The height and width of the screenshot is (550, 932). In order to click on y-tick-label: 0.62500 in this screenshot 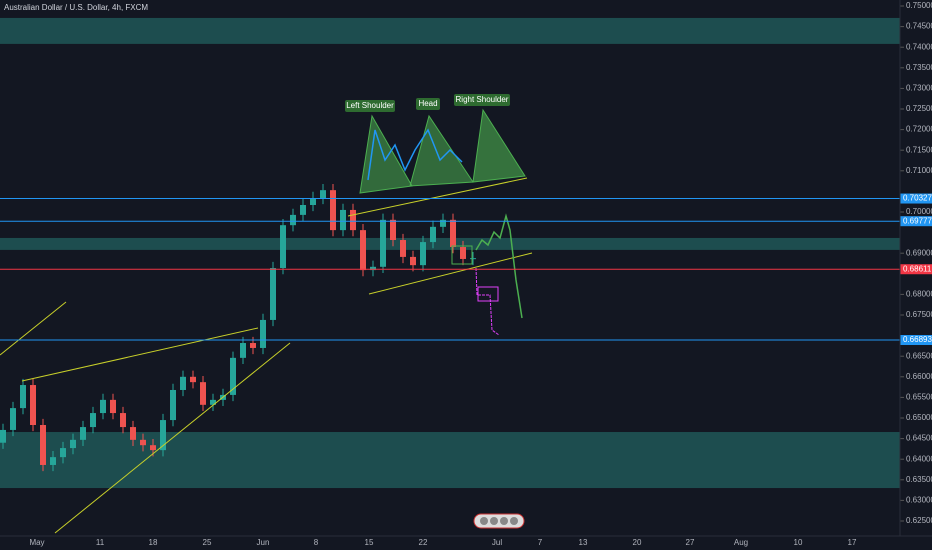, I will do `click(919, 520)`.